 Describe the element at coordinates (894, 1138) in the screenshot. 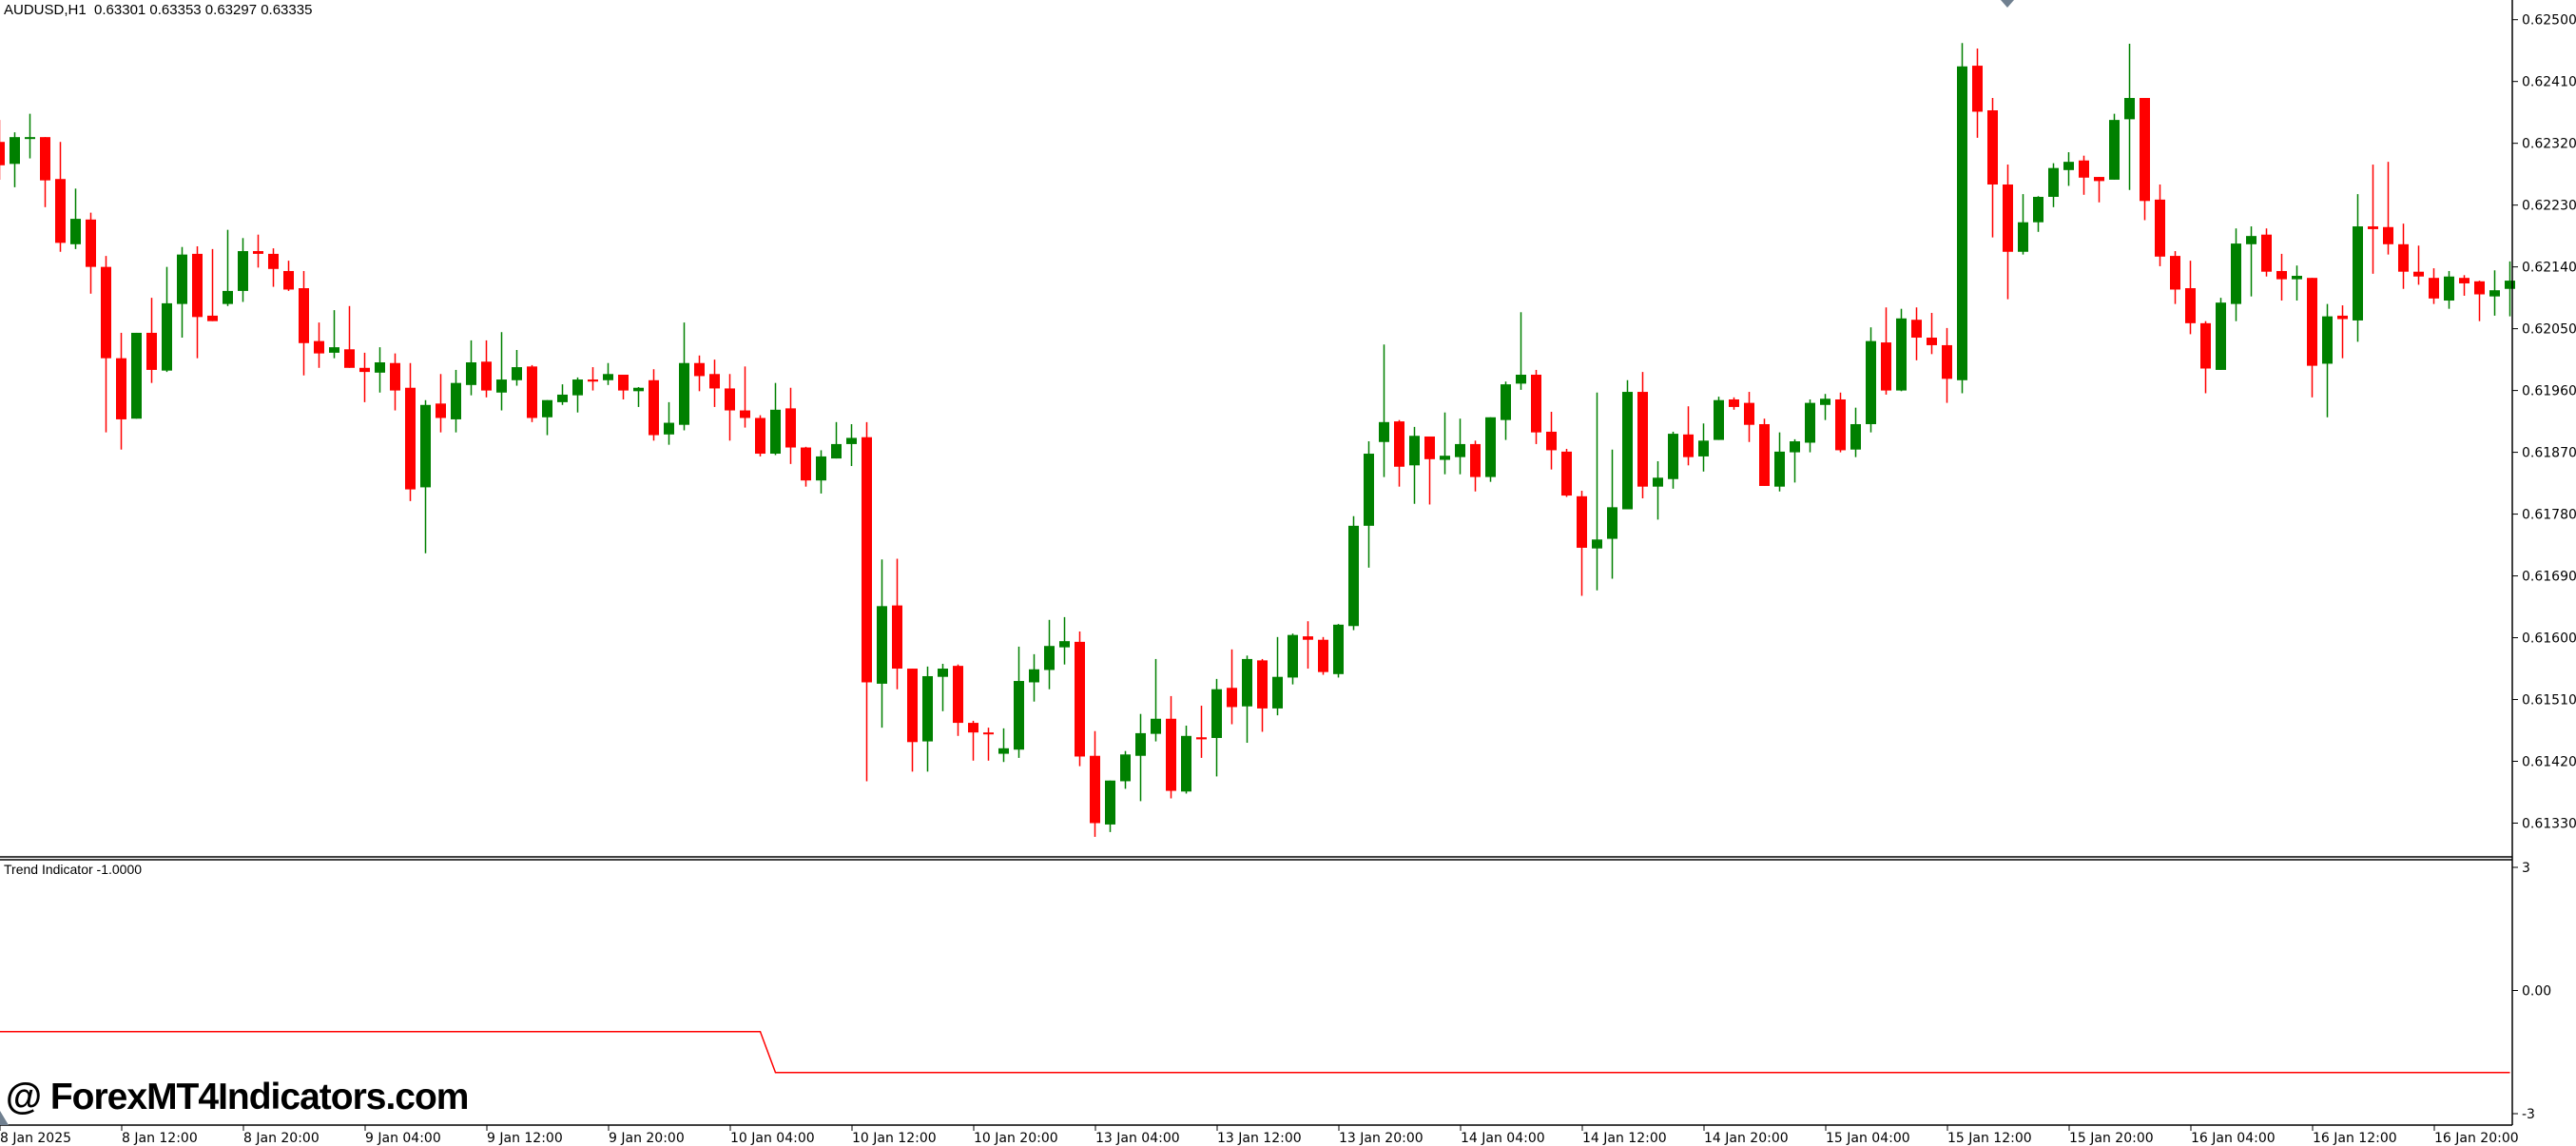

I see `time-tick-label: 10 Jan 12:00` at that location.